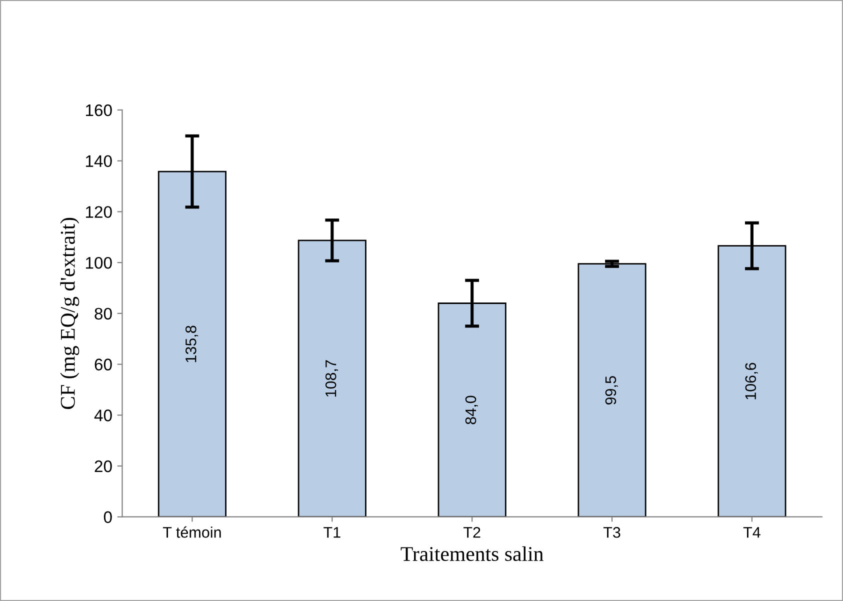 This screenshot has width=843, height=601. I want to click on data-label: 99,5, so click(611, 390).